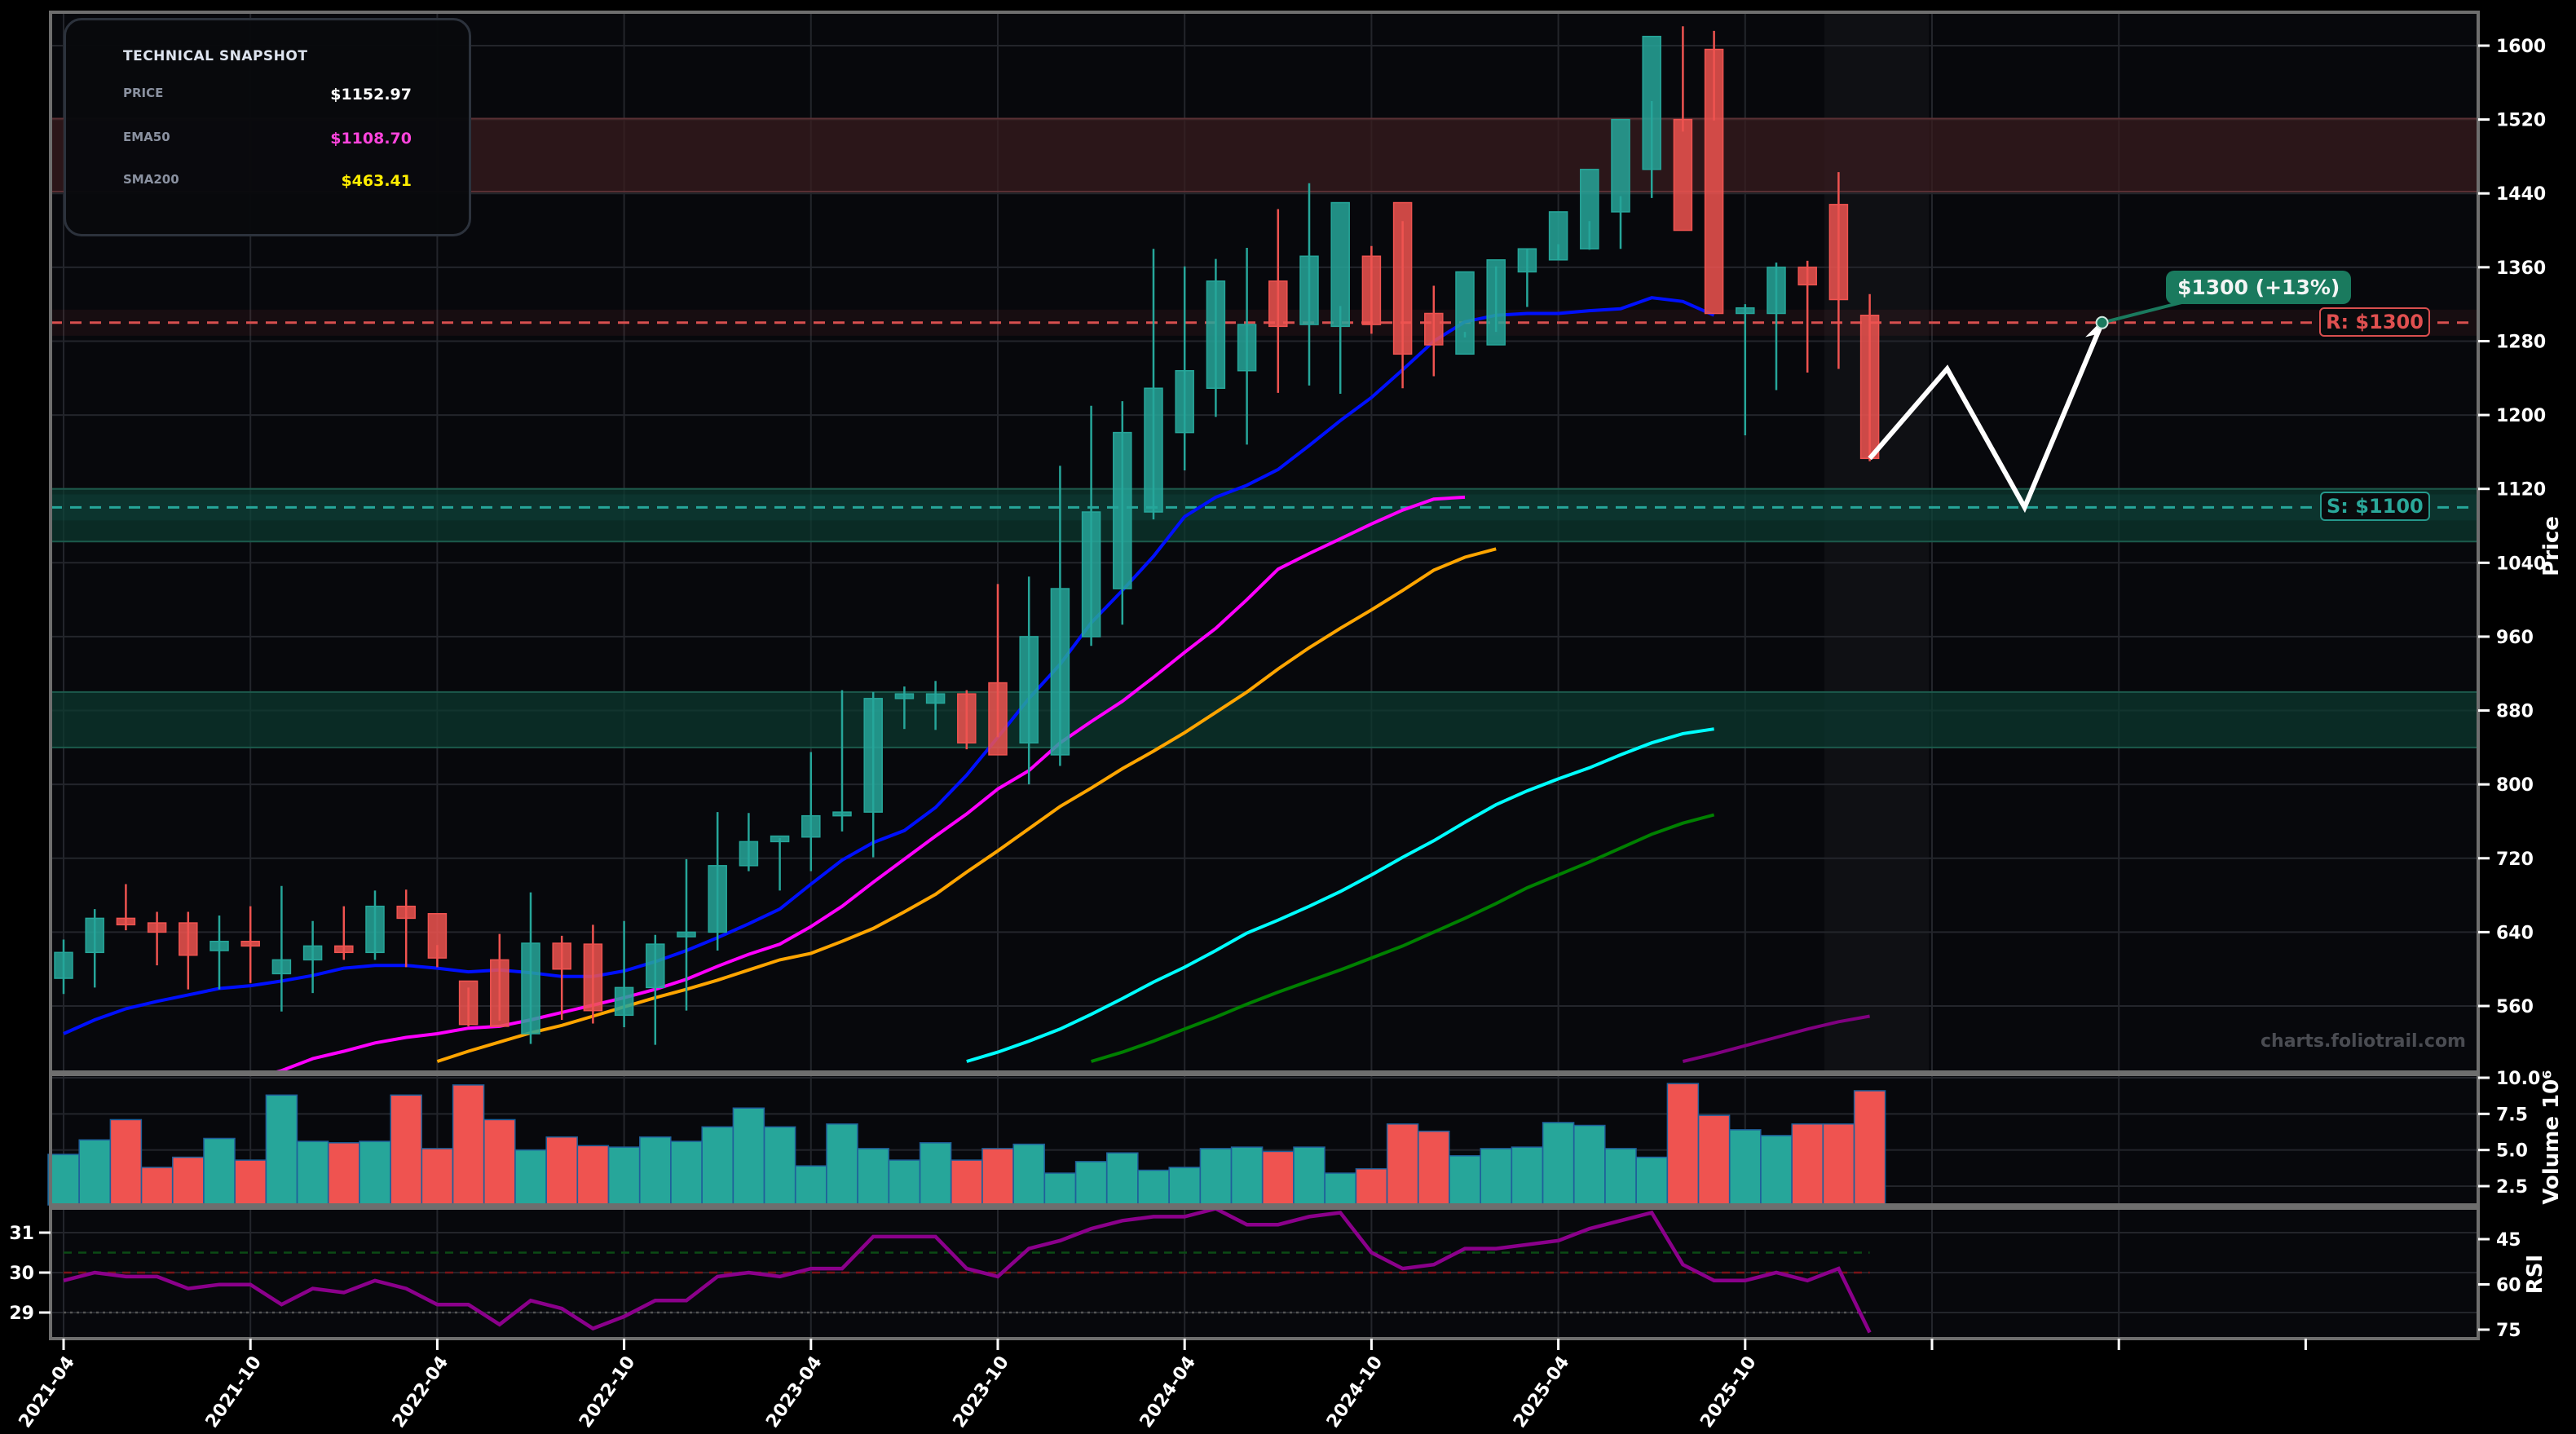  I want to click on y-tick-label: 720, so click(2515, 859).